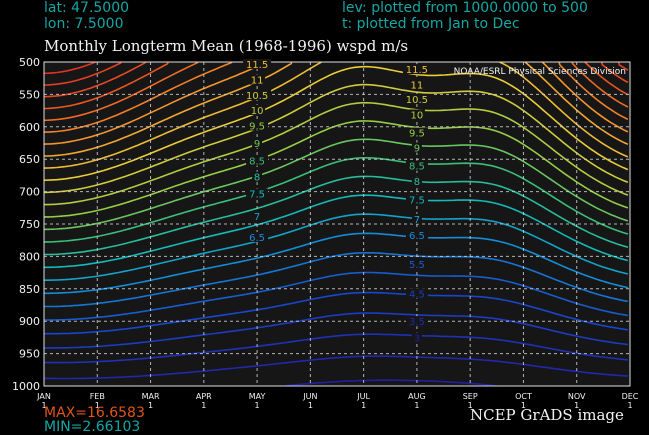  Describe the element at coordinates (577, 396) in the screenshot. I see `x-tick-label: NOV` at that location.